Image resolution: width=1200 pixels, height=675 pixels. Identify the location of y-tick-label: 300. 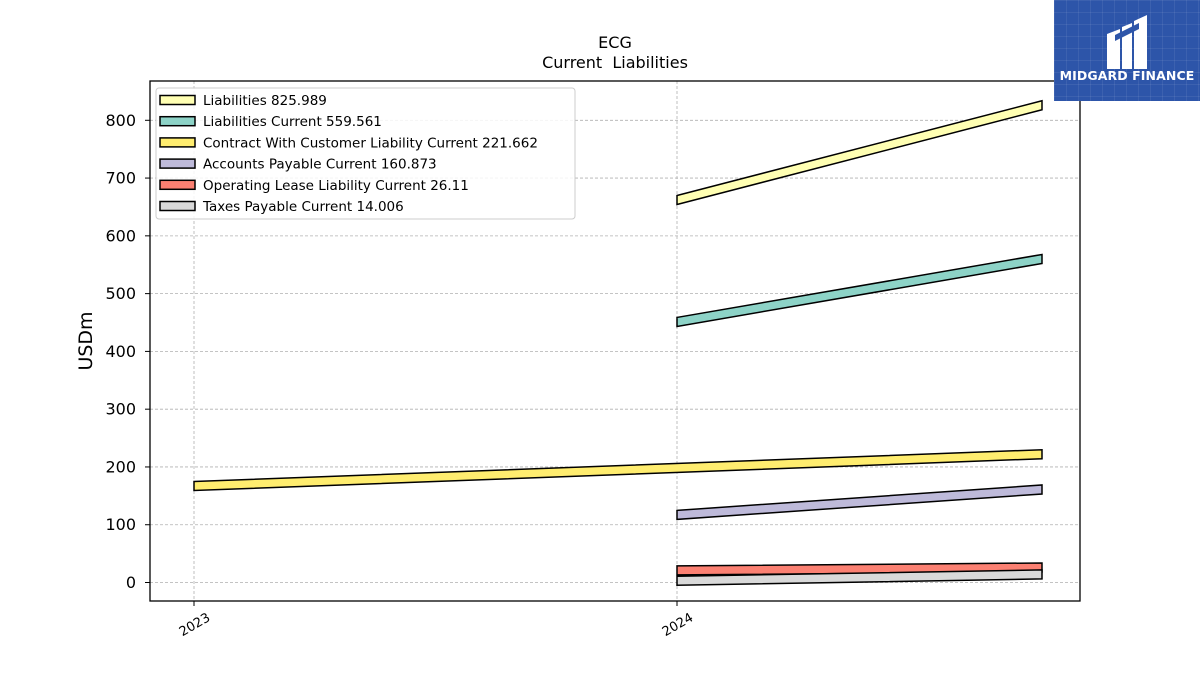
(120, 409).